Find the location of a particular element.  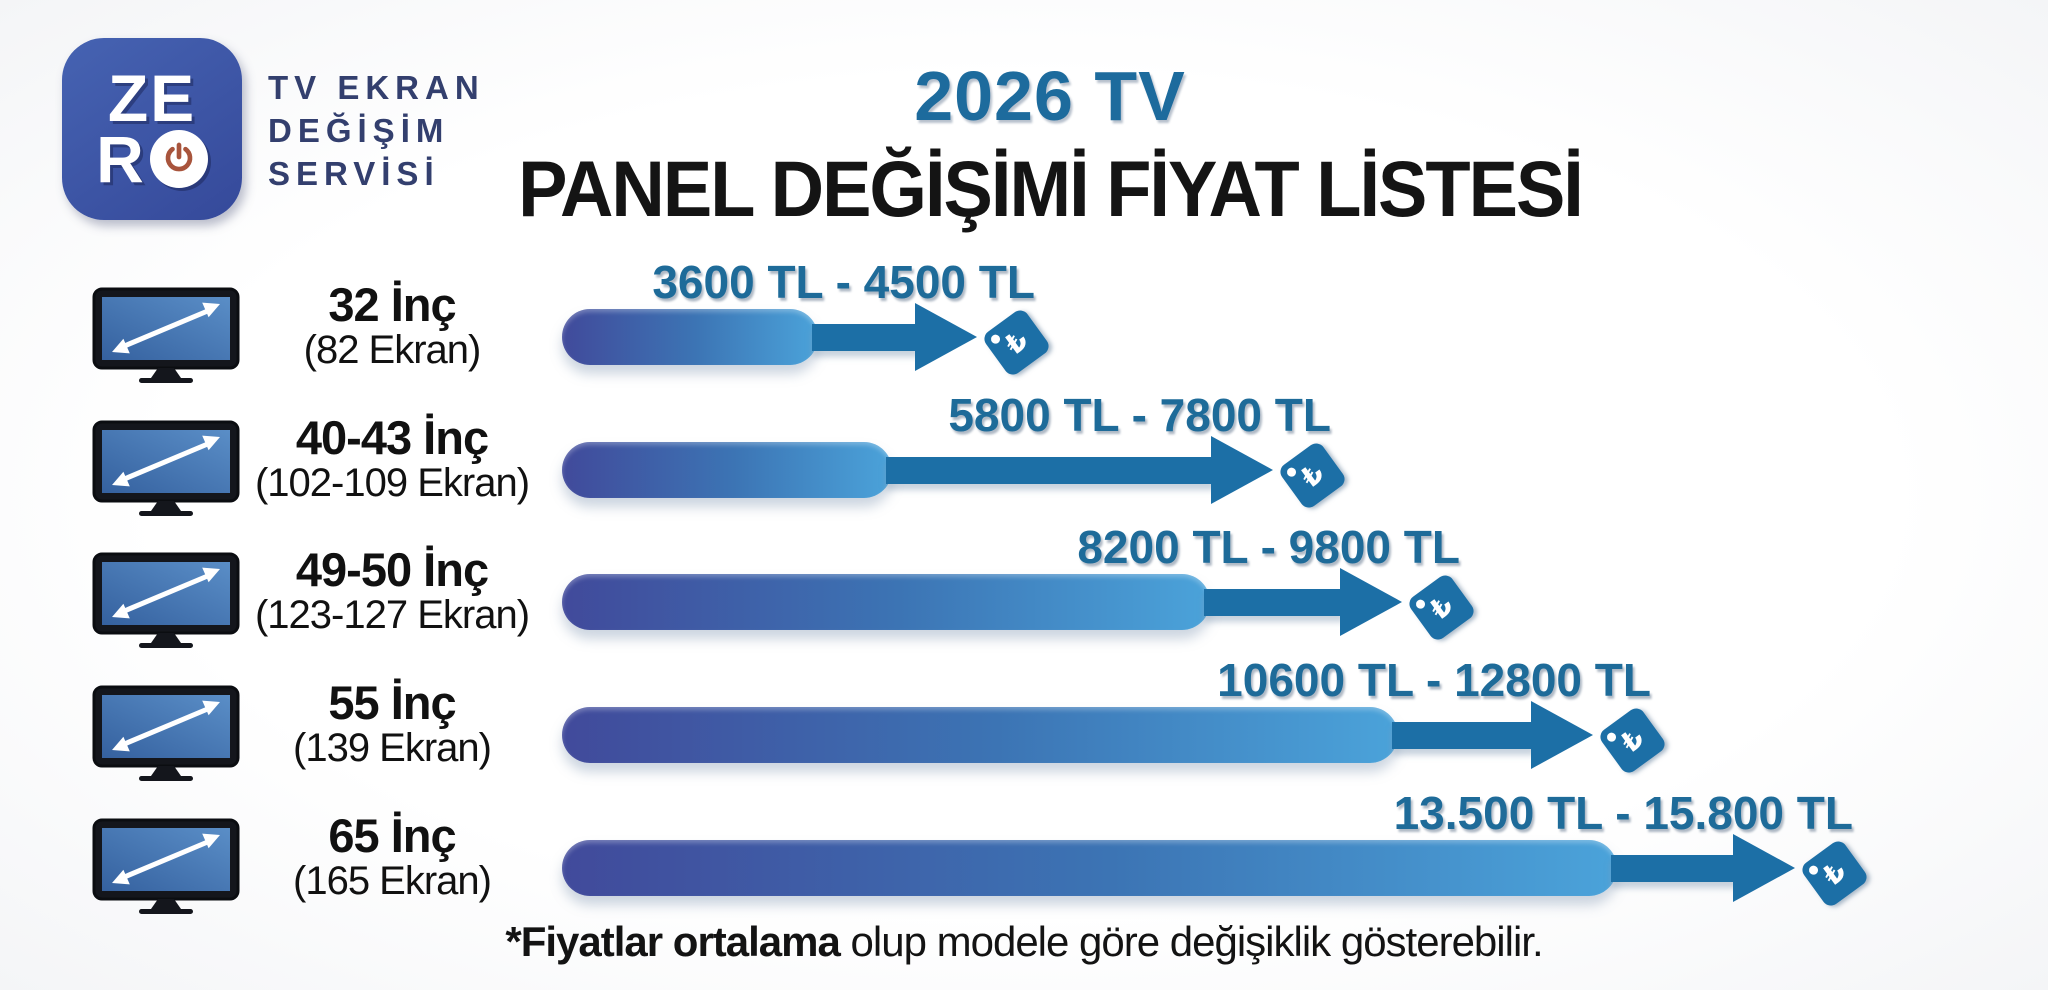

price-row: 55 İnç (139 Ekran) 10600 TL - 12800 TL ₺ is located at coordinates (1024, 727).